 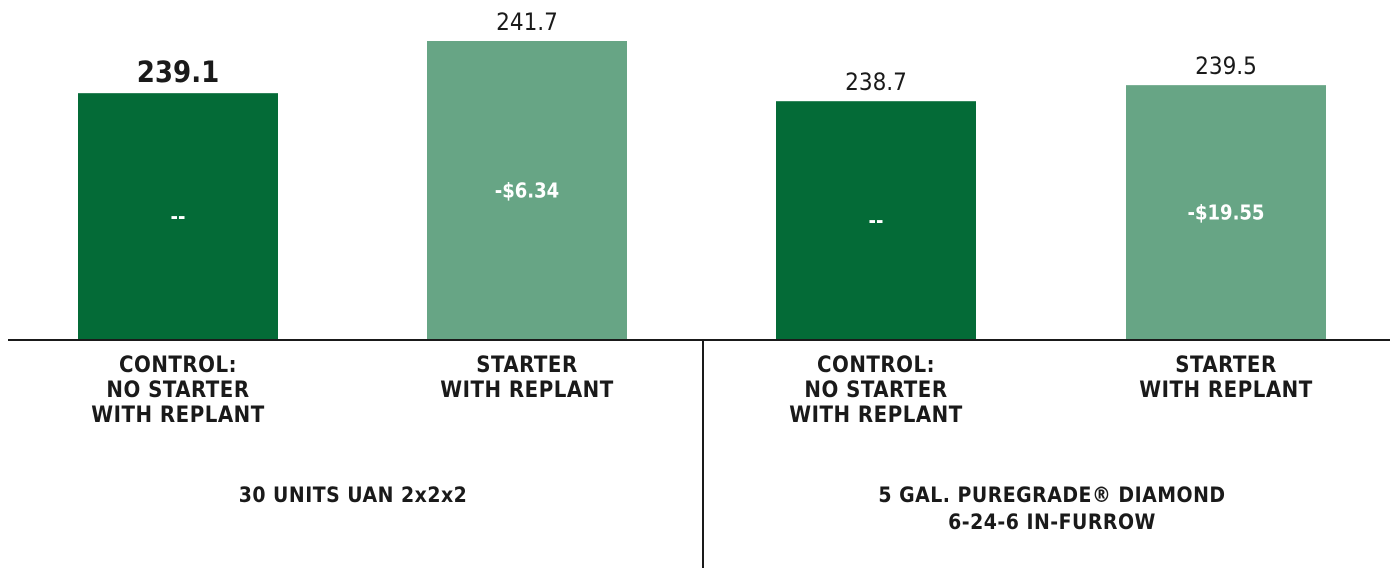 I want to click on category-label-g2-1-line1: CONTROL:, so click(x=876, y=365).